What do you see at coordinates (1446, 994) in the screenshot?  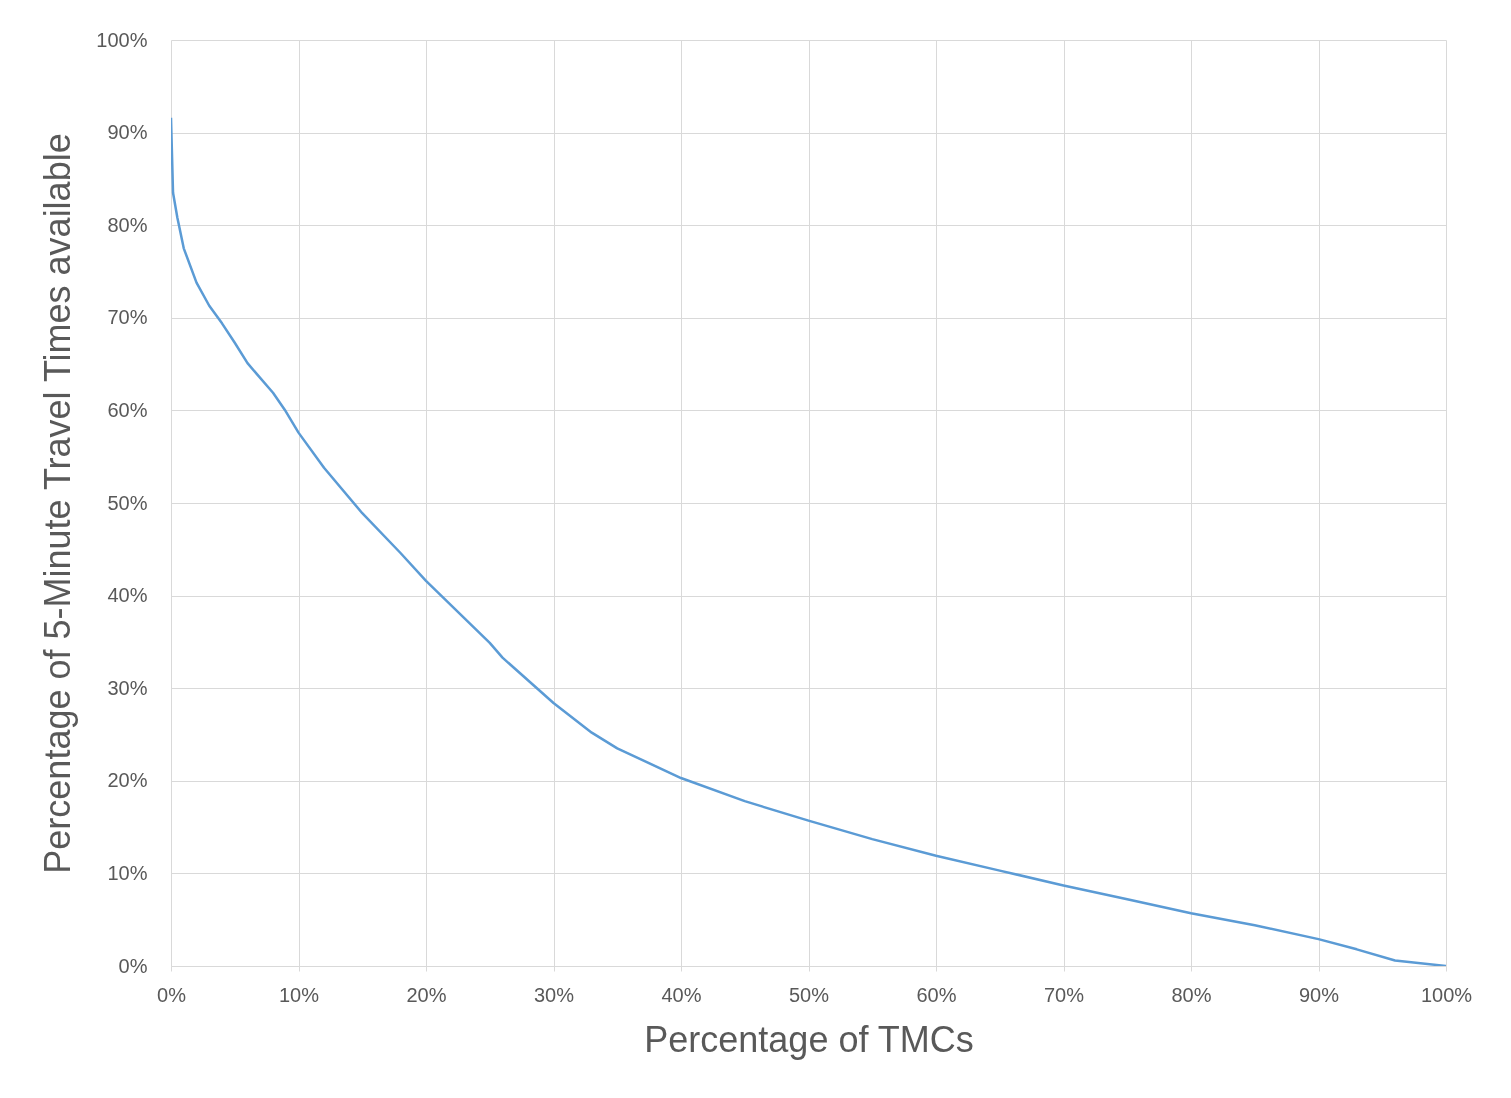 I see `x-tick-label: 100%` at bounding box center [1446, 994].